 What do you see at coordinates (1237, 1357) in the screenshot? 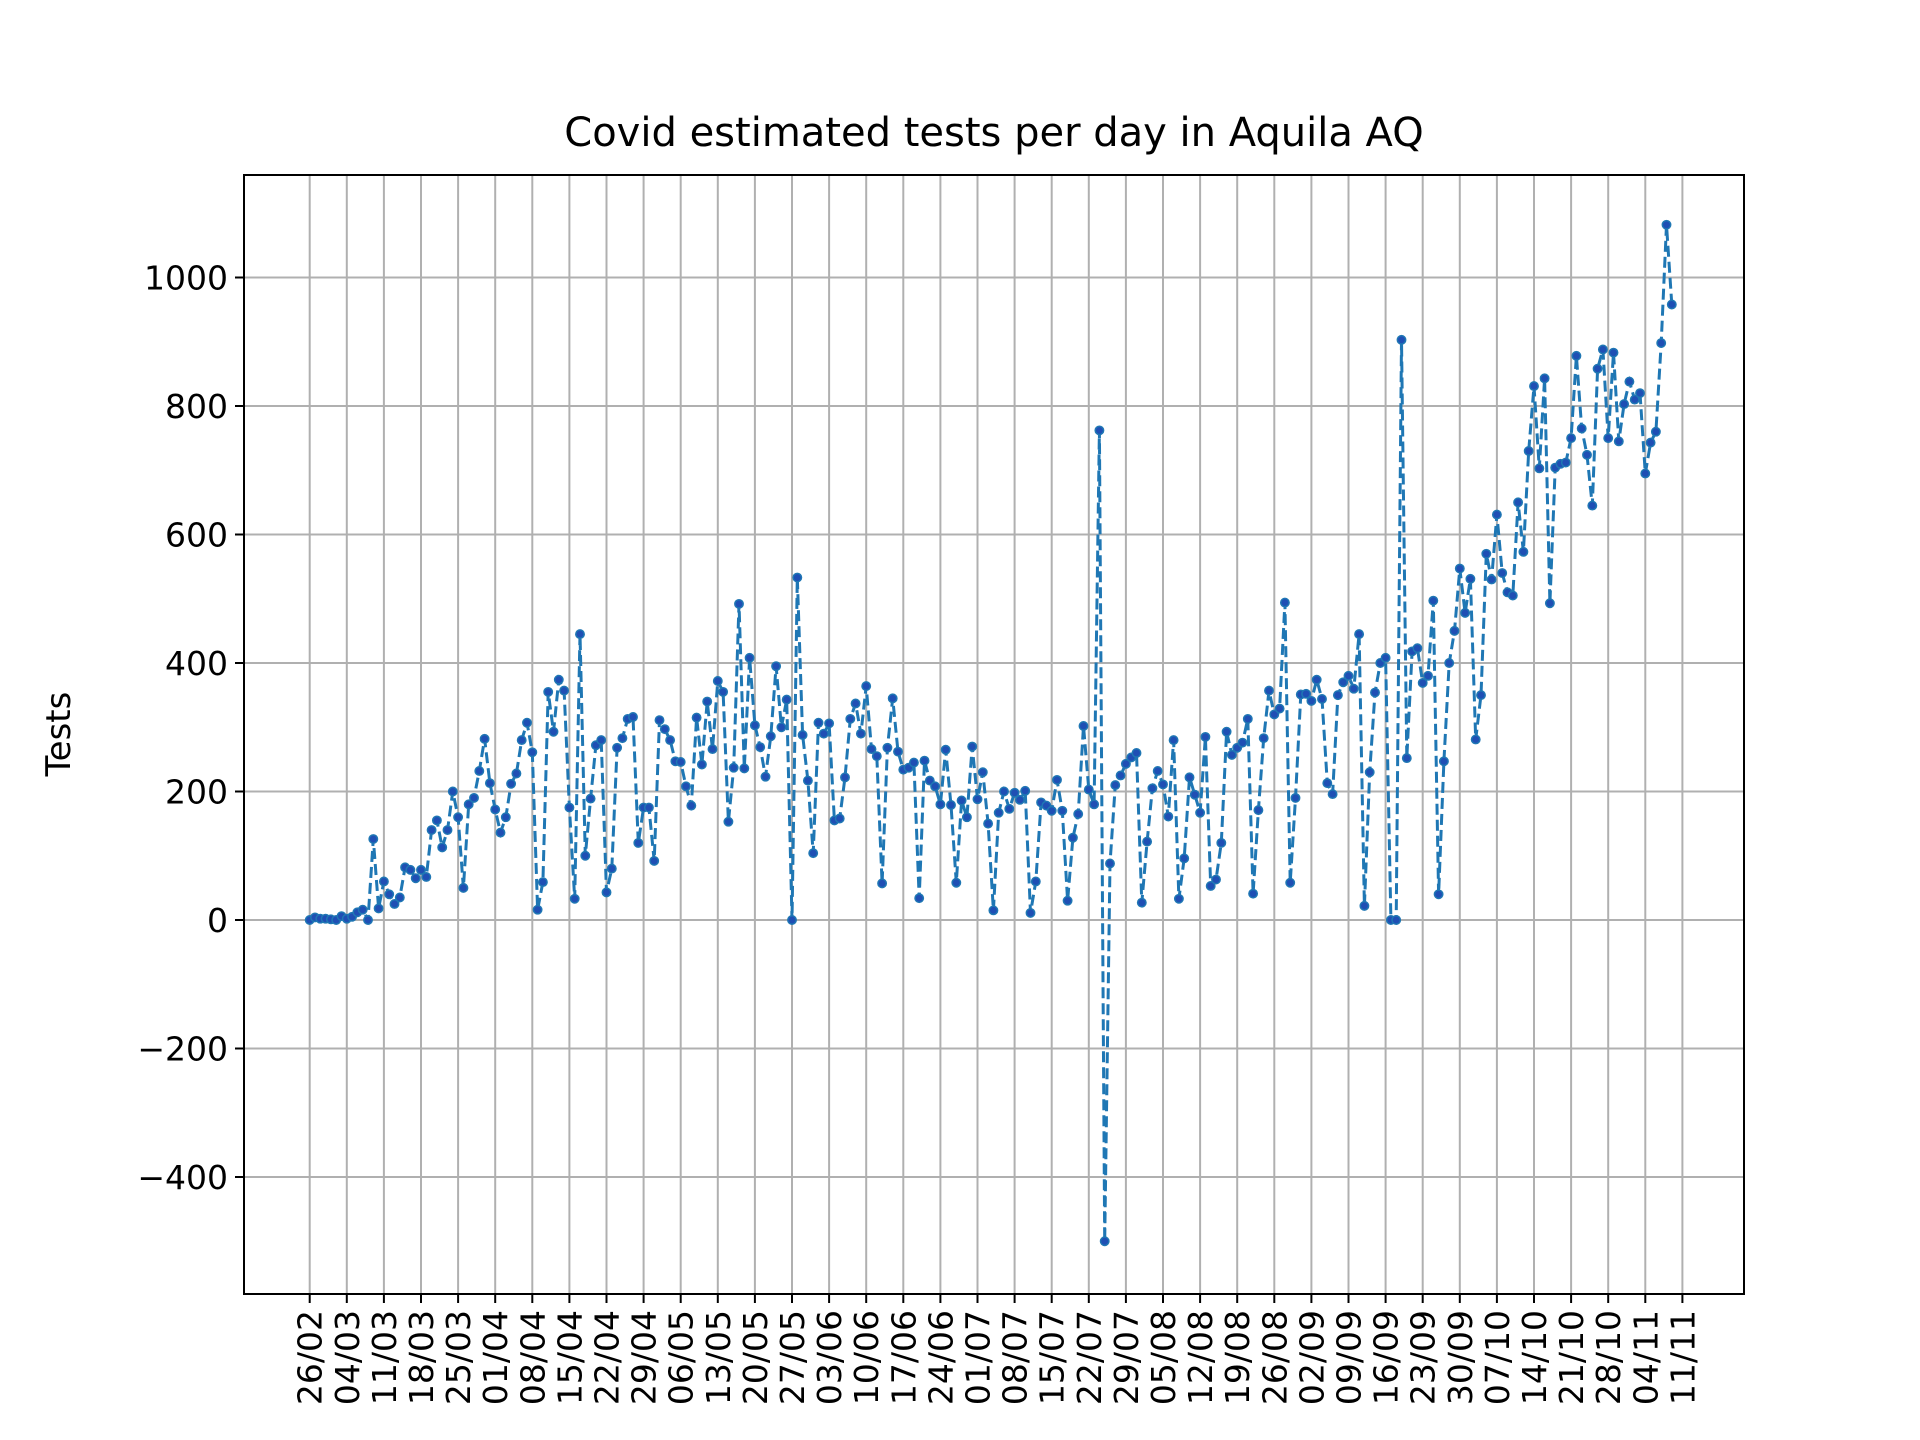
I see `x-tick-label: 19/08` at bounding box center [1237, 1357].